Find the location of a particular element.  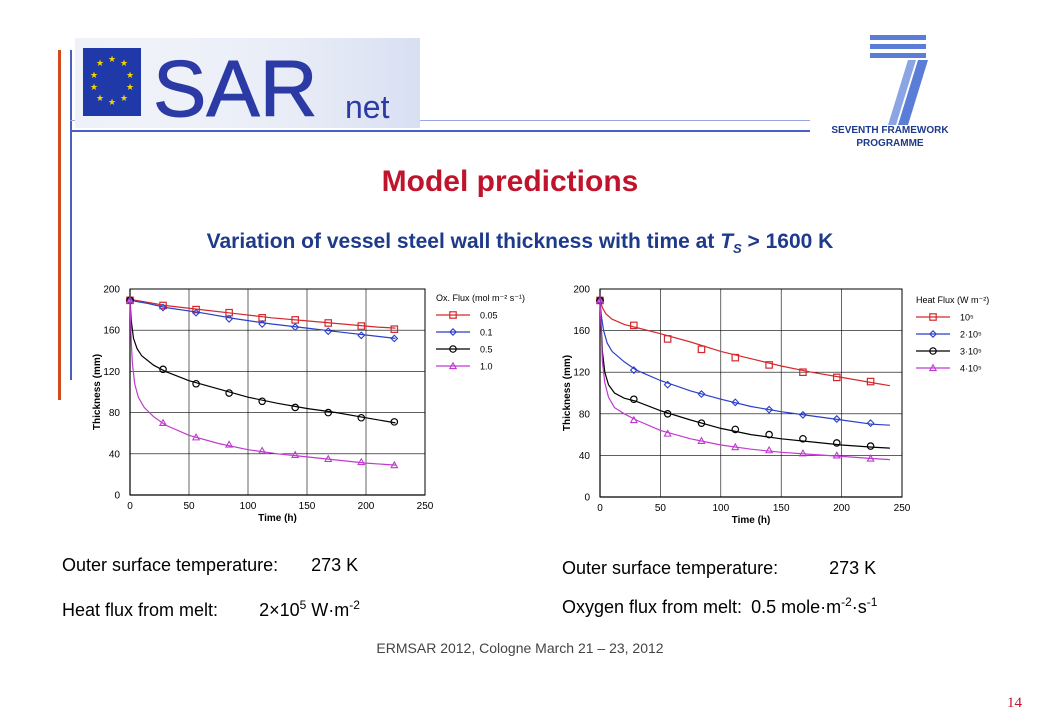

left-chart-ytick-label: 80 is located at coordinates (115, 413).